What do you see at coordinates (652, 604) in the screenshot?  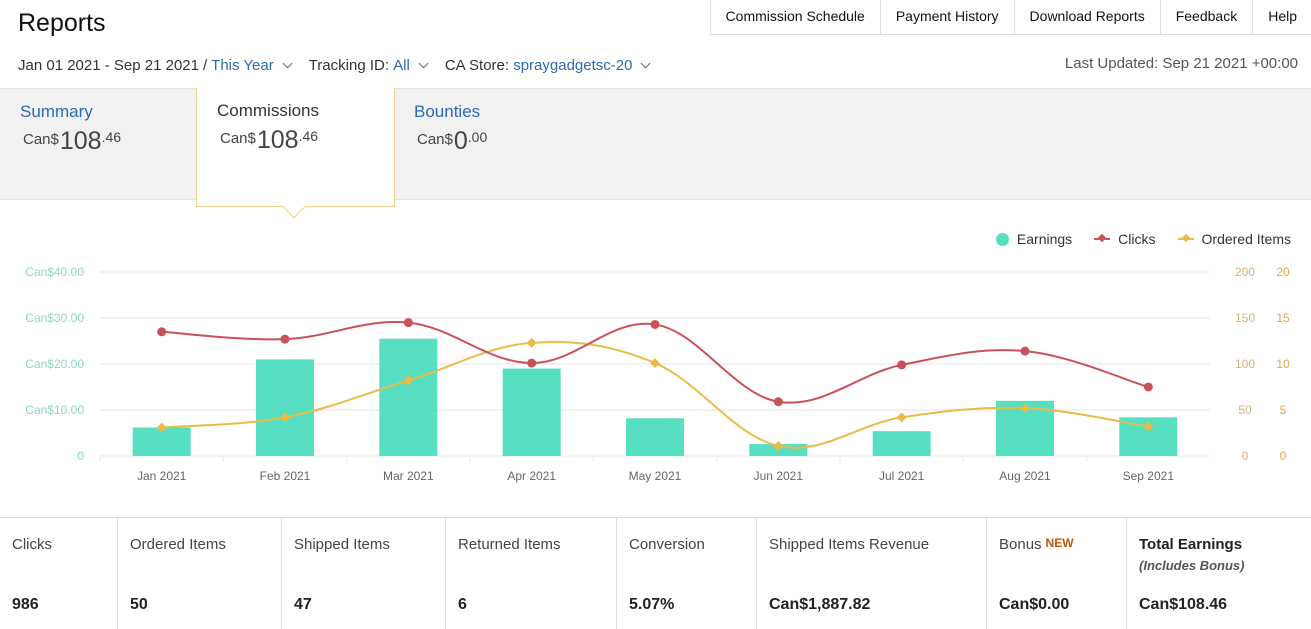 I see `stat-value: 5.07%` at bounding box center [652, 604].